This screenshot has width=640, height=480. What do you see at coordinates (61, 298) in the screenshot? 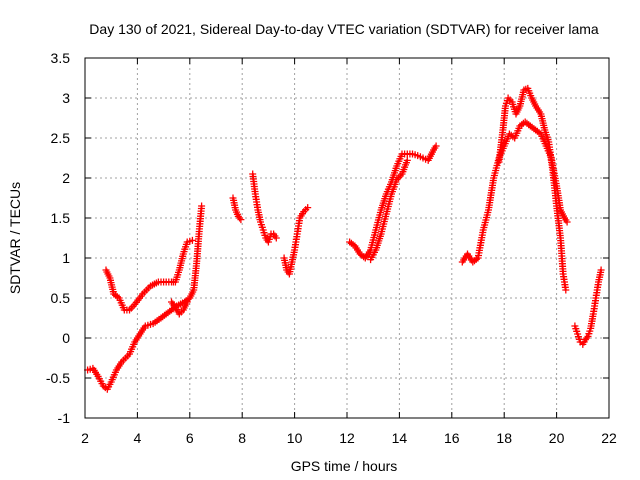
I see `y-tick-label: 0.5` at bounding box center [61, 298].